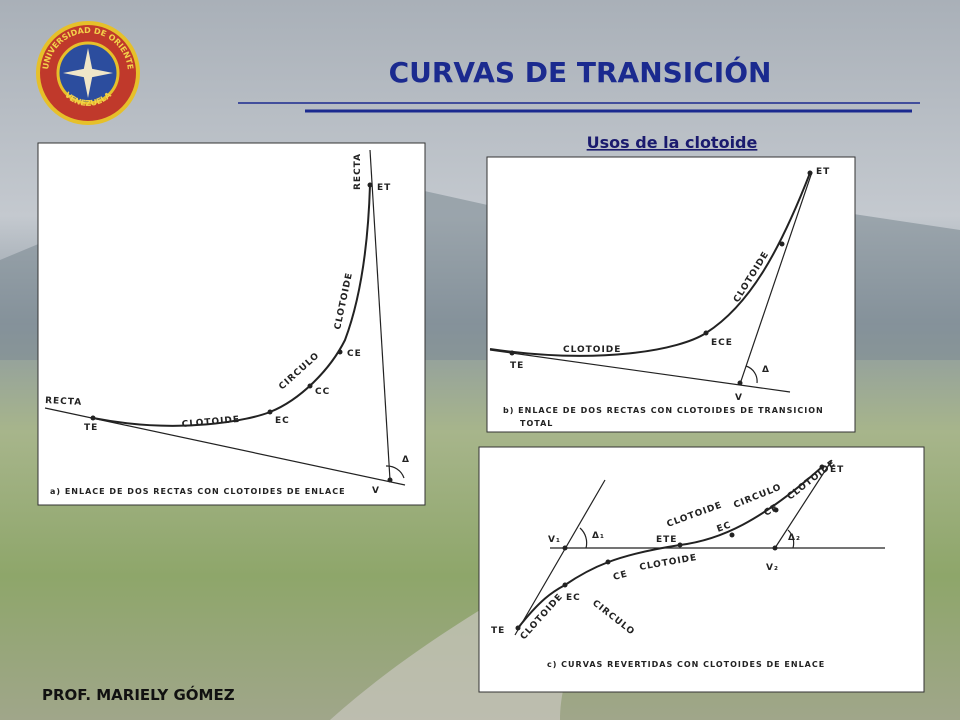  What do you see at coordinates (322, 392) in the screenshot?
I see `label: CC` at bounding box center [322, 392].